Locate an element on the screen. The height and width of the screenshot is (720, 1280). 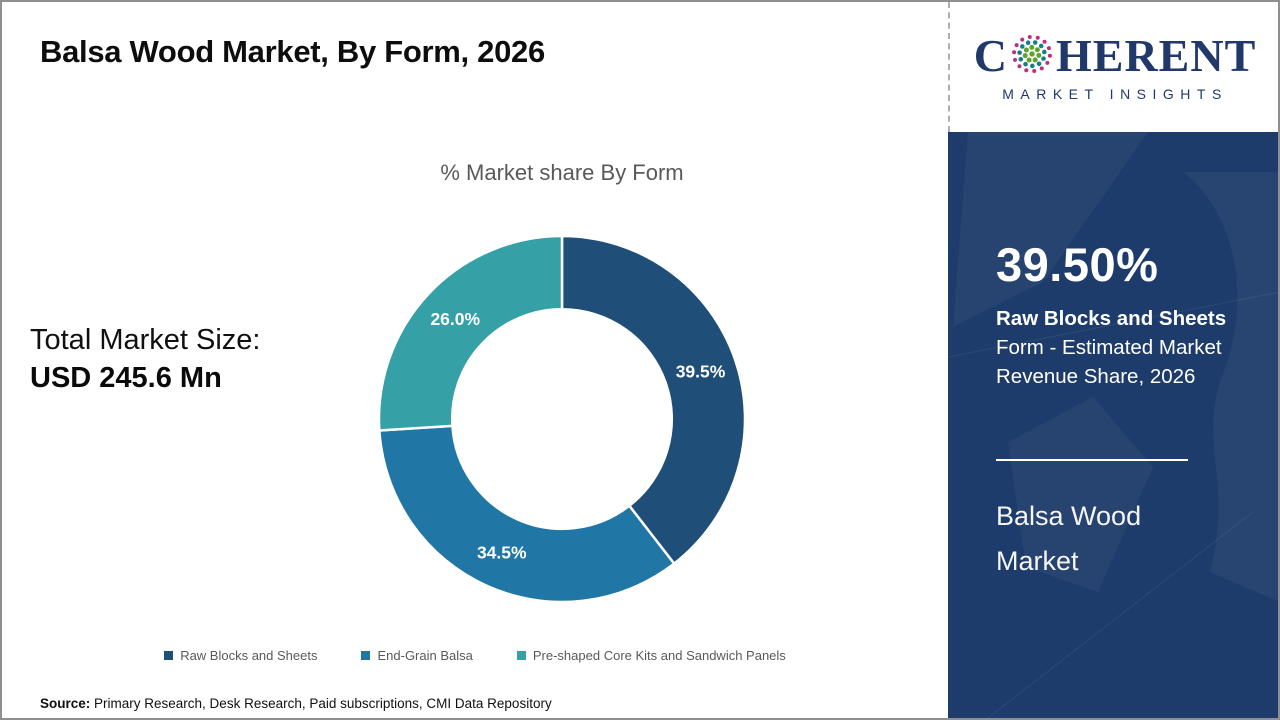
legend-label: Pre-shaped Core Kits and Sandwich Panels is located at coordinates (659, 655).